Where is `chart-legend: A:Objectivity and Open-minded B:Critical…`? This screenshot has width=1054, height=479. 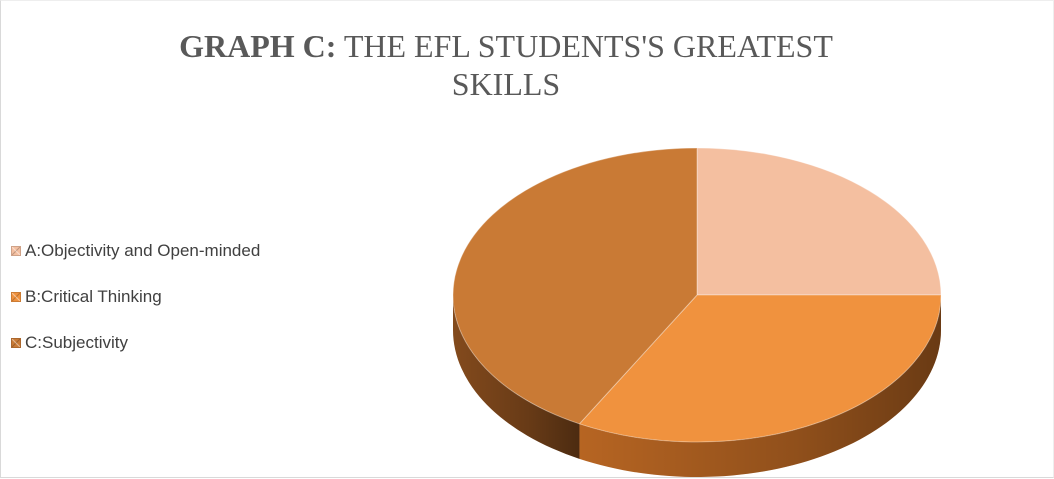 chart-legend: A:Objectivity and Open-minded B:Critical… is located at coordinates (135, 308).